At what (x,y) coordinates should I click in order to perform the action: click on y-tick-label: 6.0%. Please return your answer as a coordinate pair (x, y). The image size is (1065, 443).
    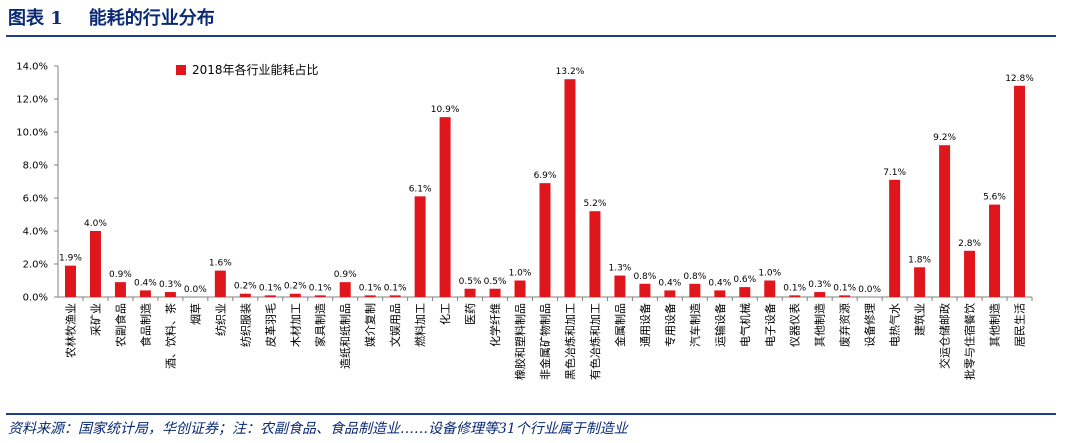
    Looking at the image, I should click on (35, 199).